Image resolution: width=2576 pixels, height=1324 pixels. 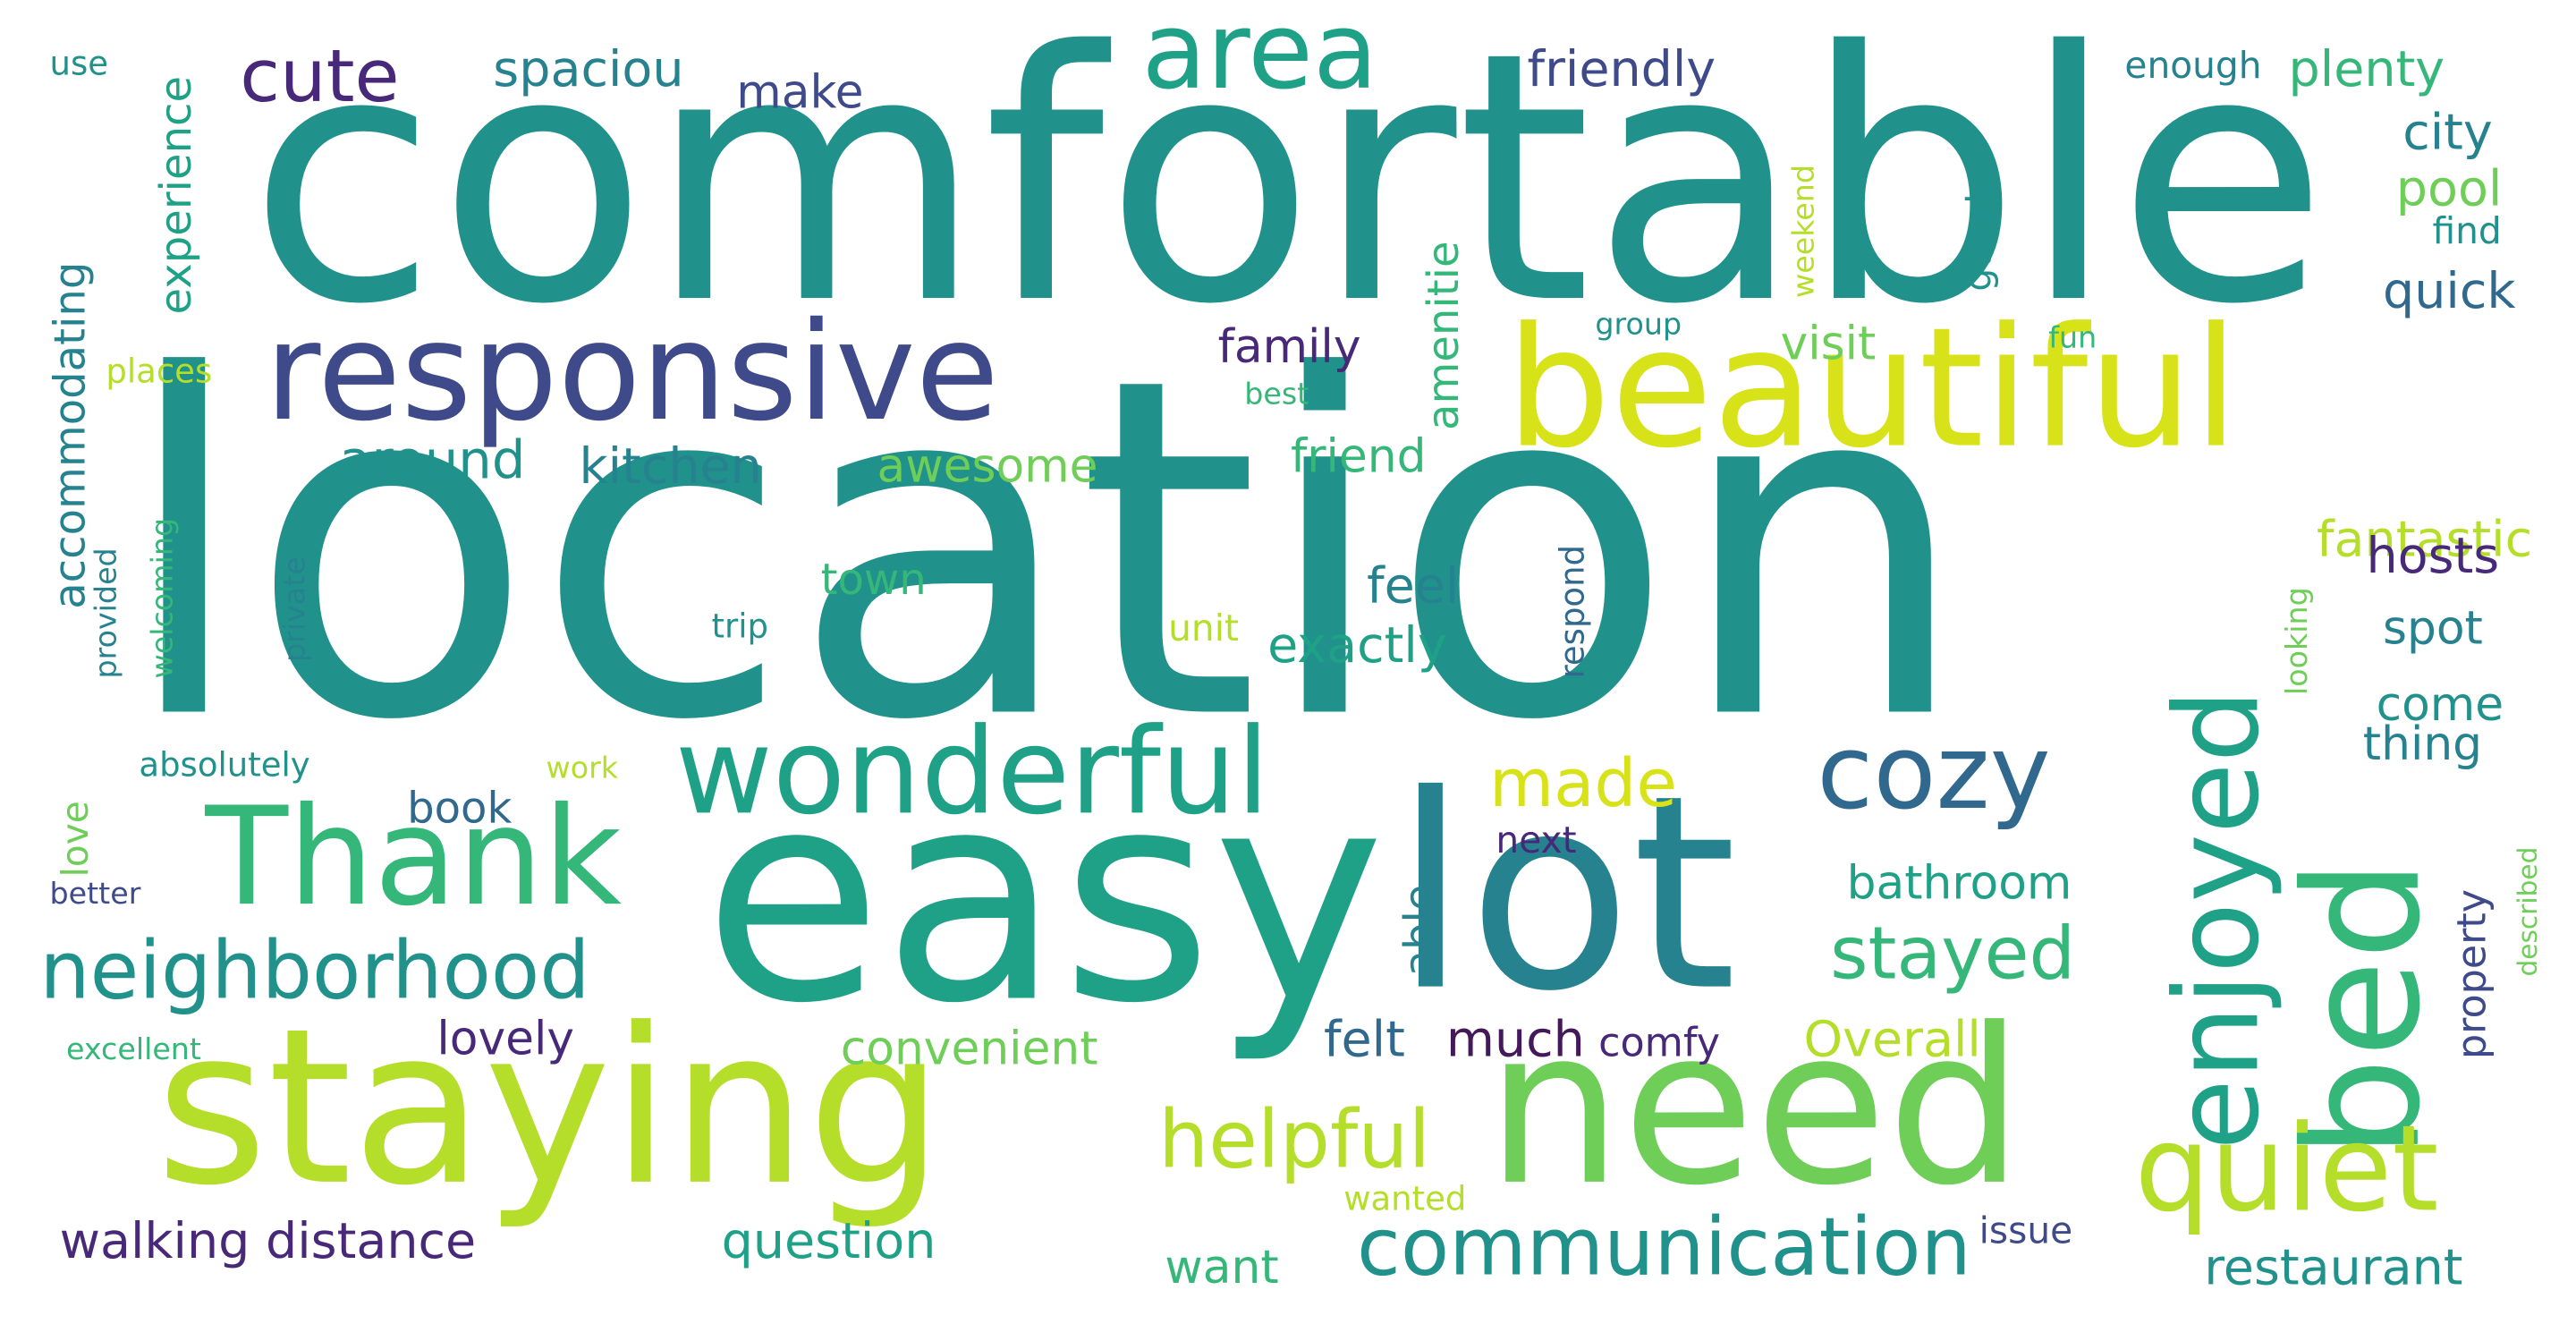 I want to click on word-beautiful: beautiful, so click(x=1872, y=388).